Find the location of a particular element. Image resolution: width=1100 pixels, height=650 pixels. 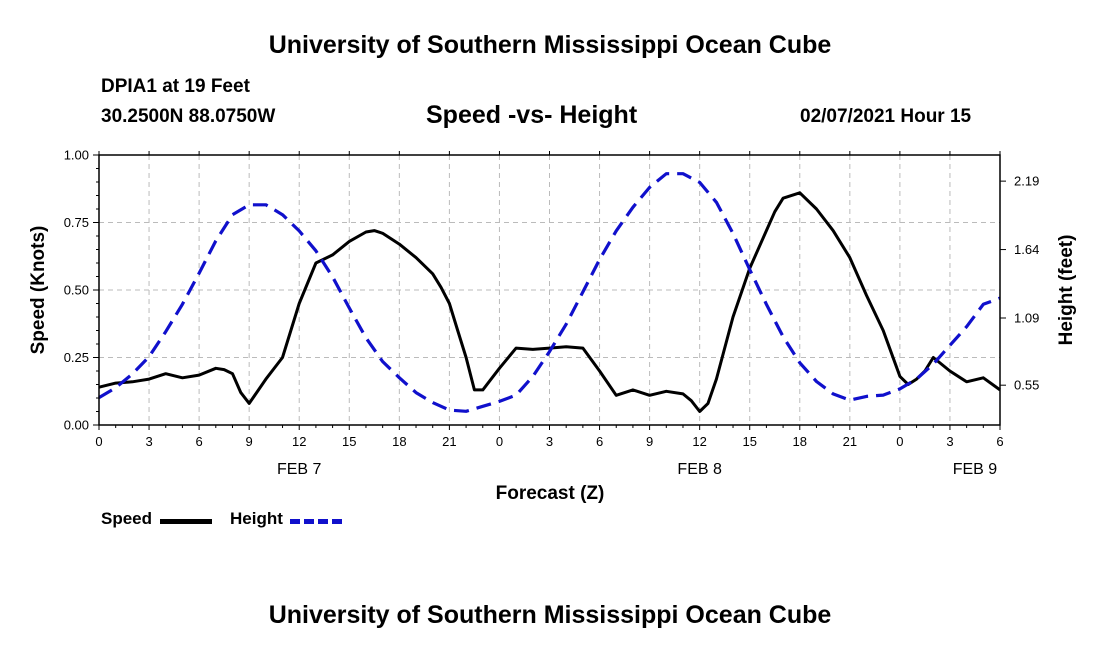

y2-tick-label: 1.09 is located at coordinates (1026, 317).